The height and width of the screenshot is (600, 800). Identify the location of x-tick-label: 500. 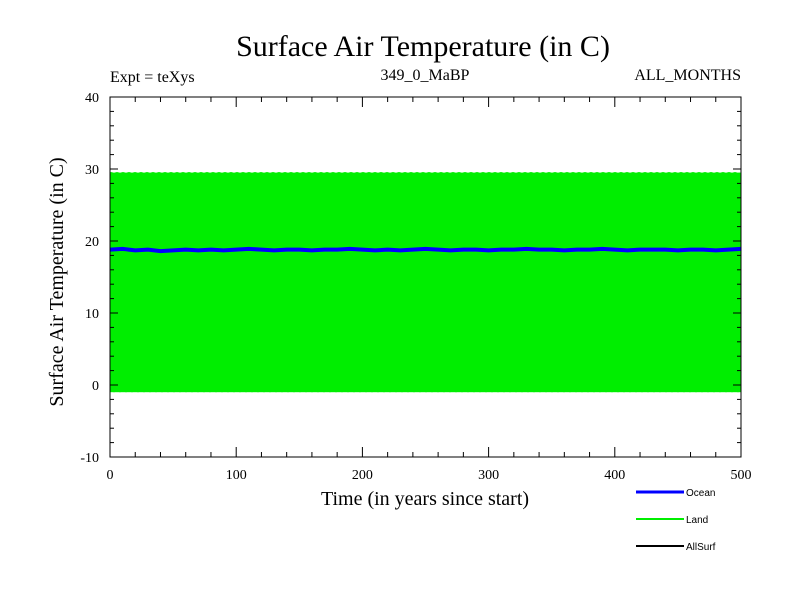
(741, 475).